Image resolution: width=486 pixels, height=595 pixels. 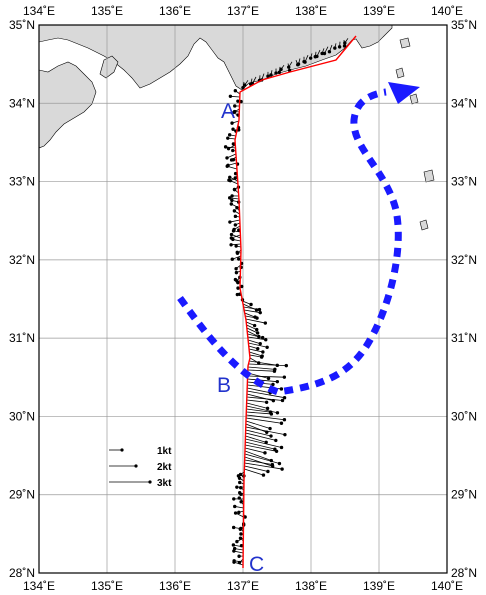 I want to click on point-label-a: A, so click(x=228, y=111).